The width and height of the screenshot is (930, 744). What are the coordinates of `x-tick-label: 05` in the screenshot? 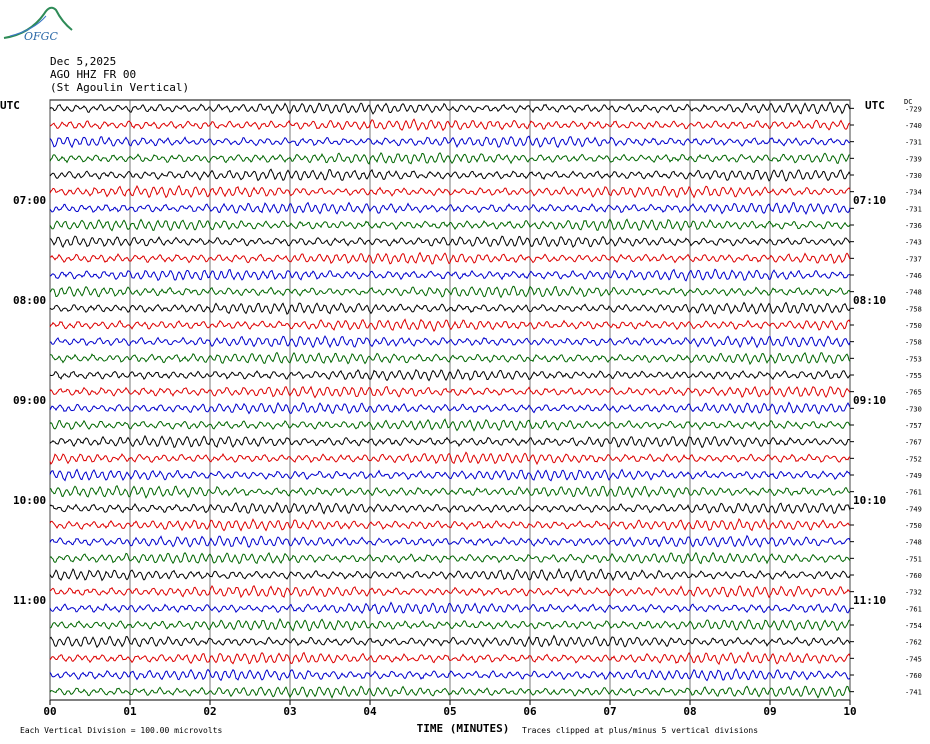 It's located at (449, 711).